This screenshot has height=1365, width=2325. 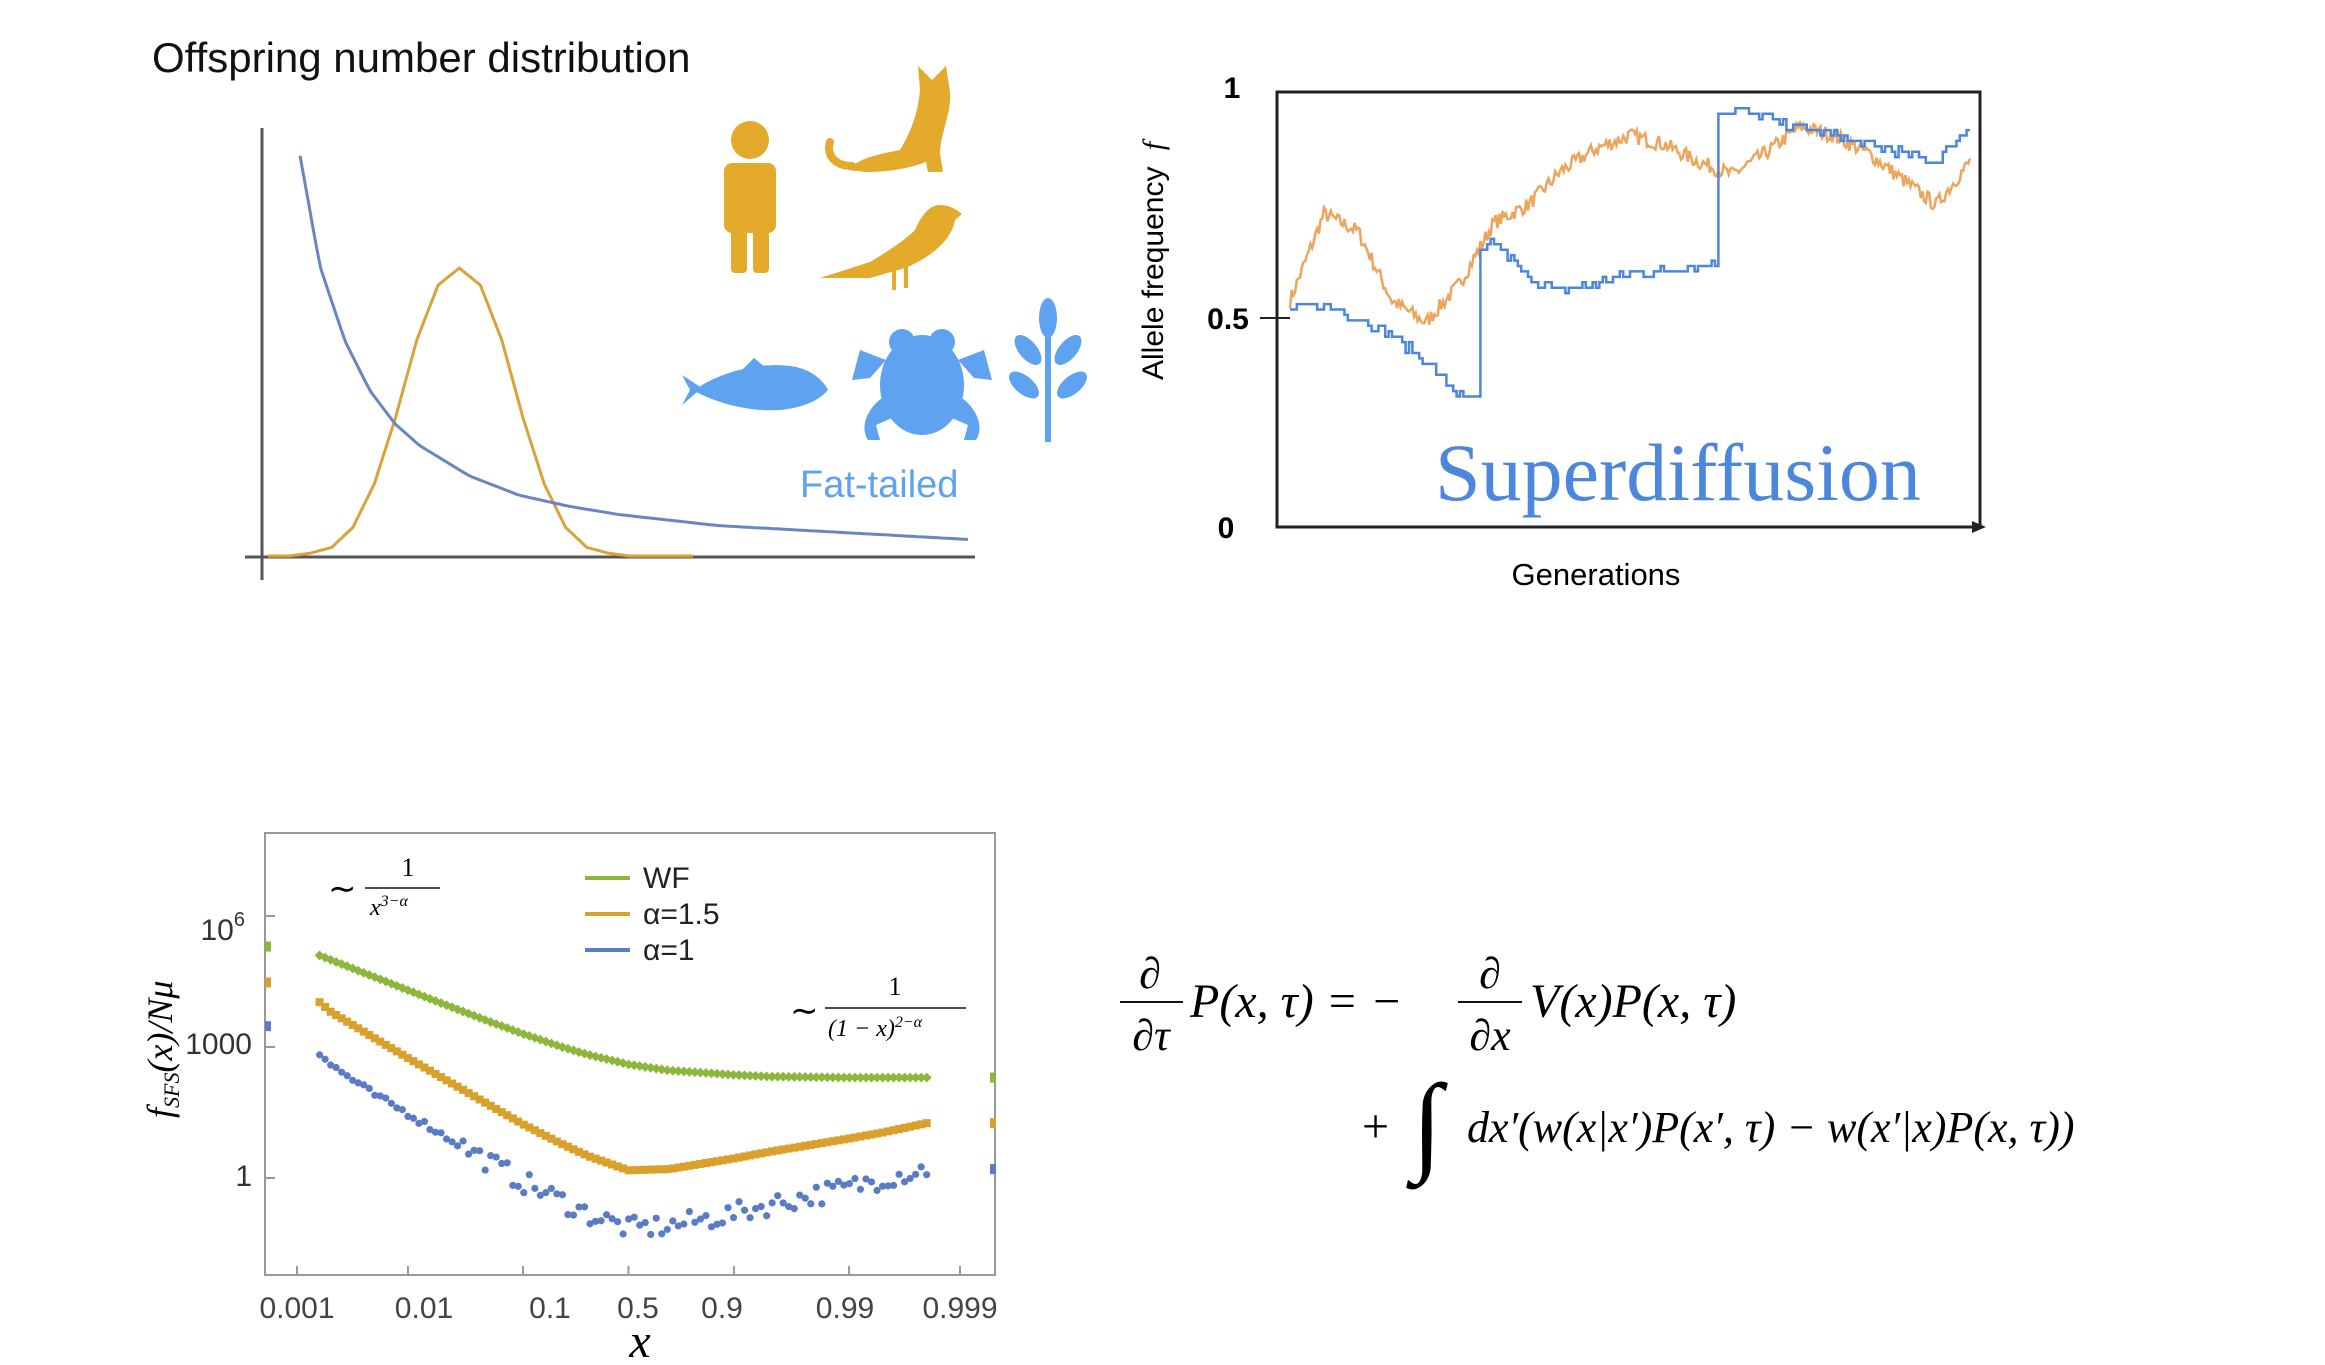 I want to click on ann-right-num: 1, so click(x=895, y=986).